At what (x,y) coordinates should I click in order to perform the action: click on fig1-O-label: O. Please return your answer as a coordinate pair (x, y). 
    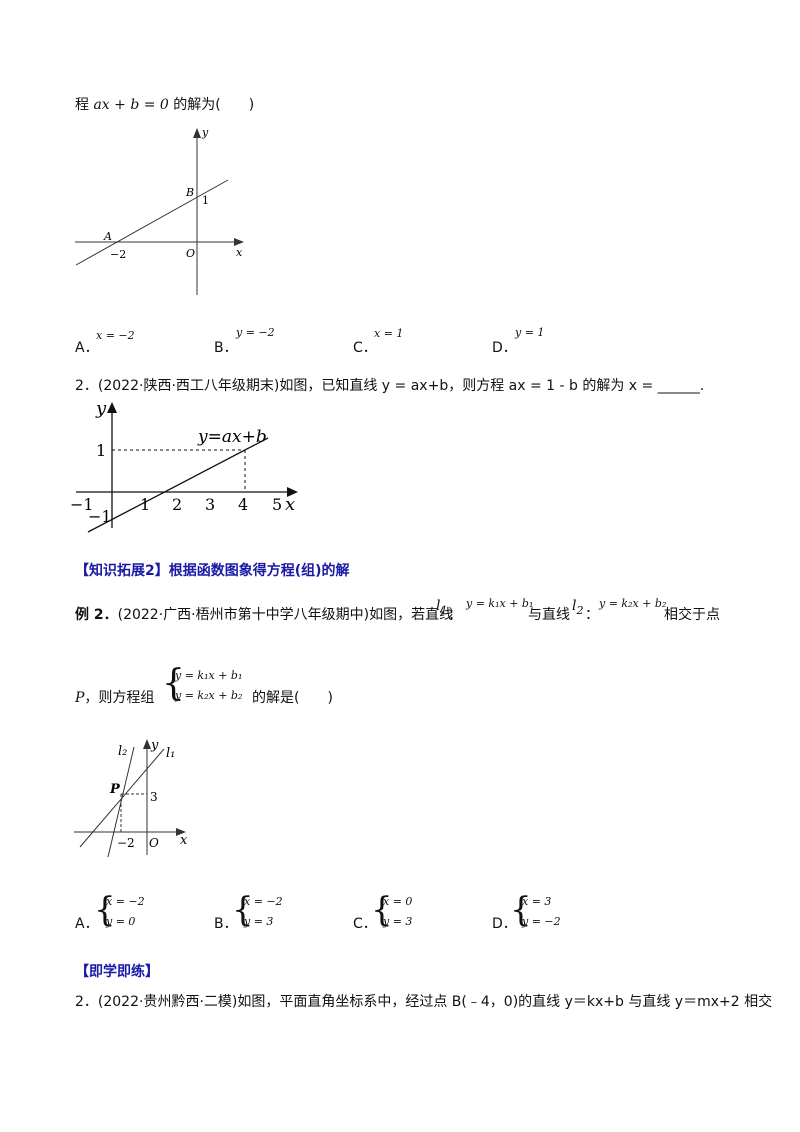
    Looking at the image, I should click on (190, 253).